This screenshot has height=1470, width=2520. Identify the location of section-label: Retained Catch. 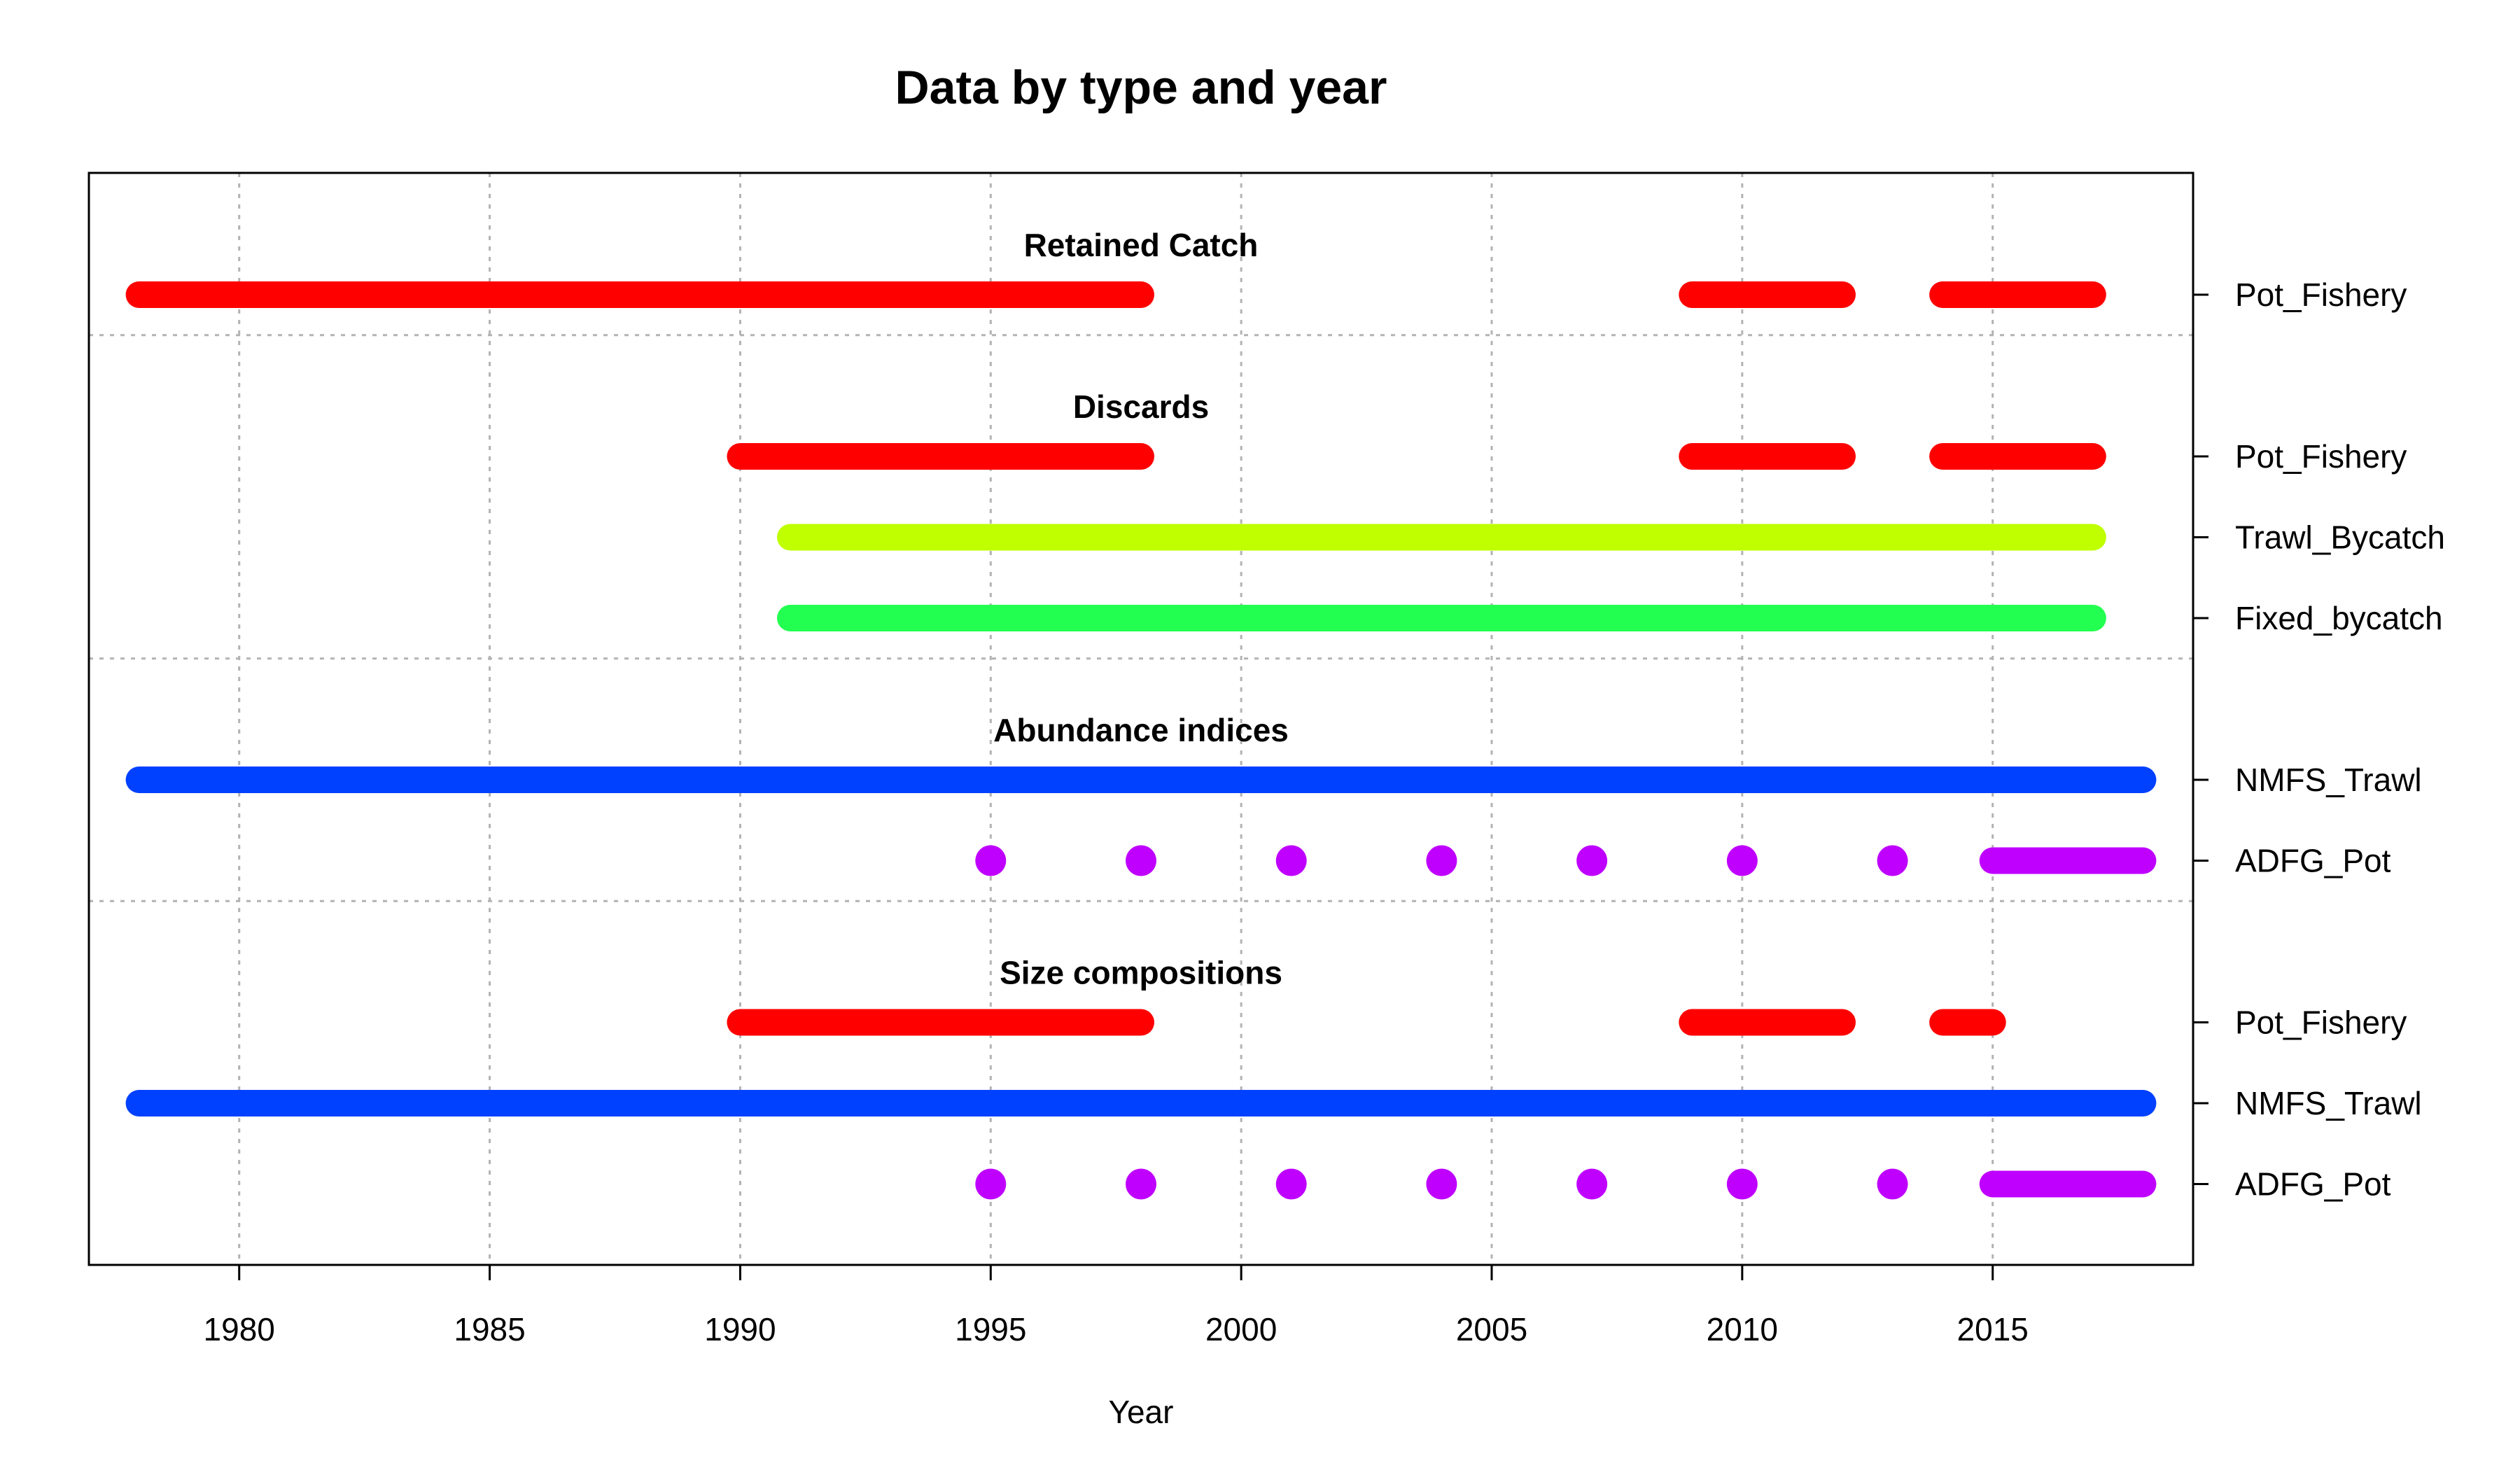
(1141, 245).